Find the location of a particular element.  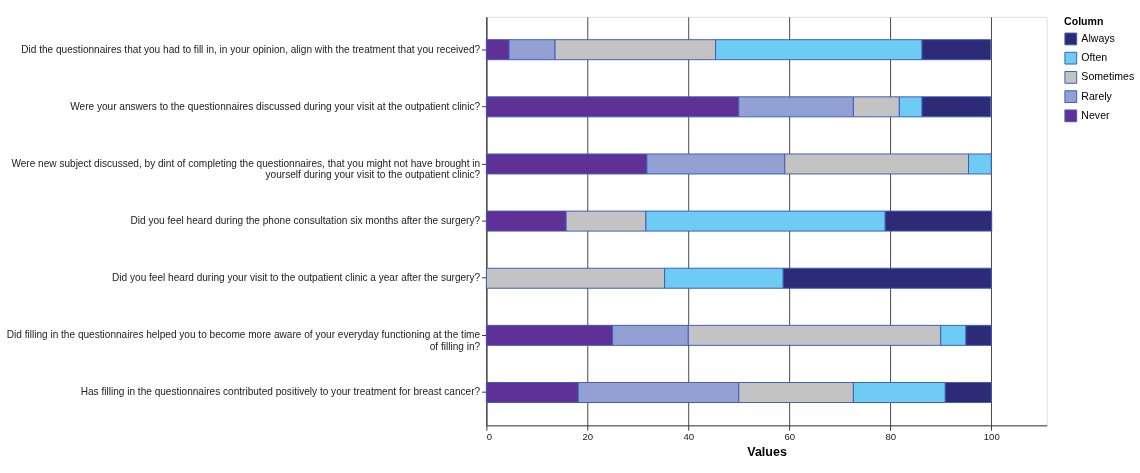

x-tick-label: 60 is located at coordinates (790, 437).